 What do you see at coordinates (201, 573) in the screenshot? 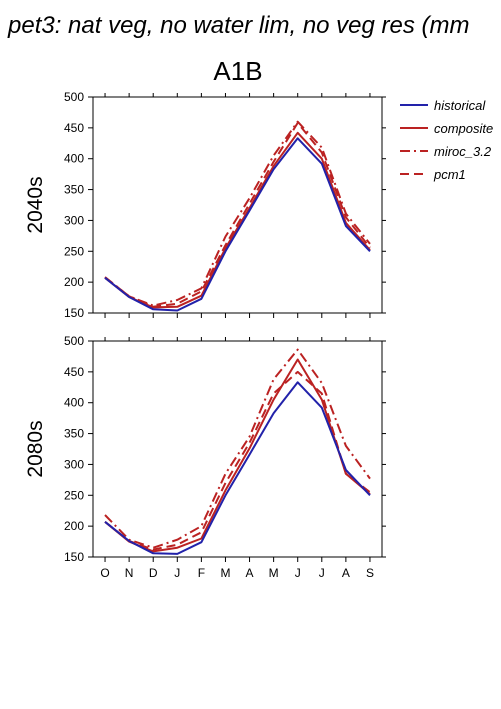
I see `x-tick-label: F` at bounding box center [201, 573].